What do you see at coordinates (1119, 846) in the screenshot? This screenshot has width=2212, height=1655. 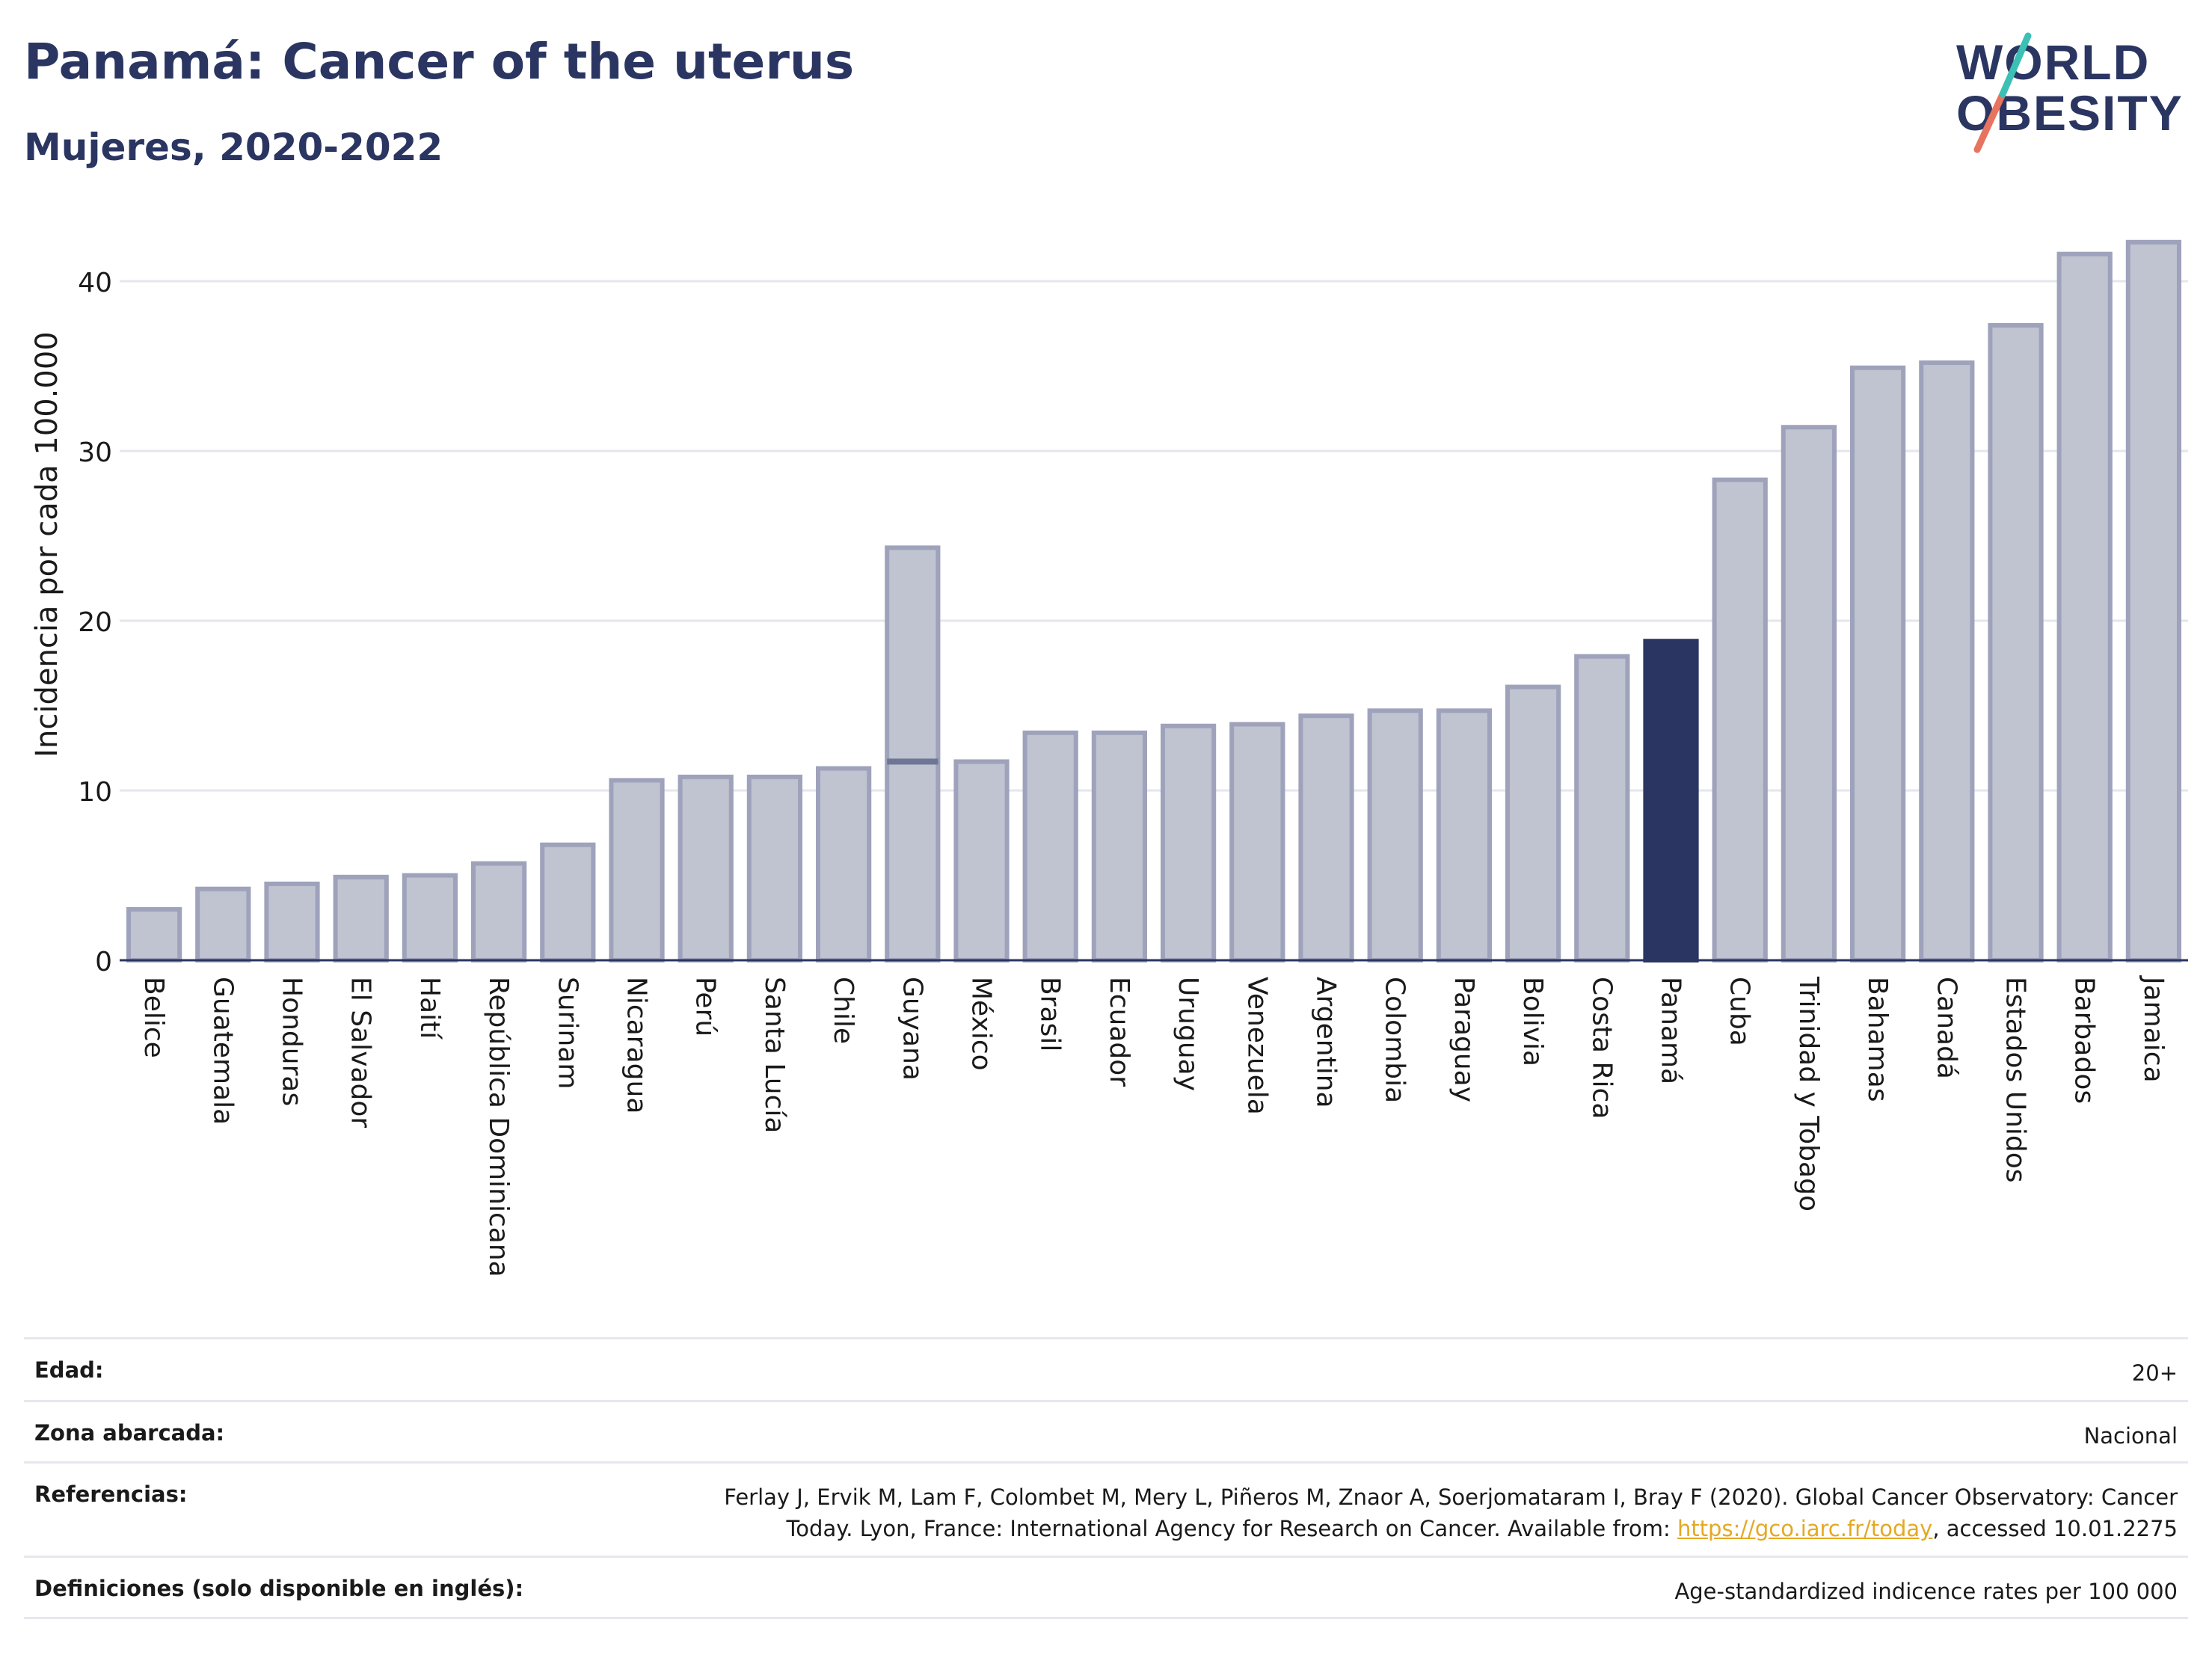 I see `bar-ecuador` at bounding box center [1119, 846].